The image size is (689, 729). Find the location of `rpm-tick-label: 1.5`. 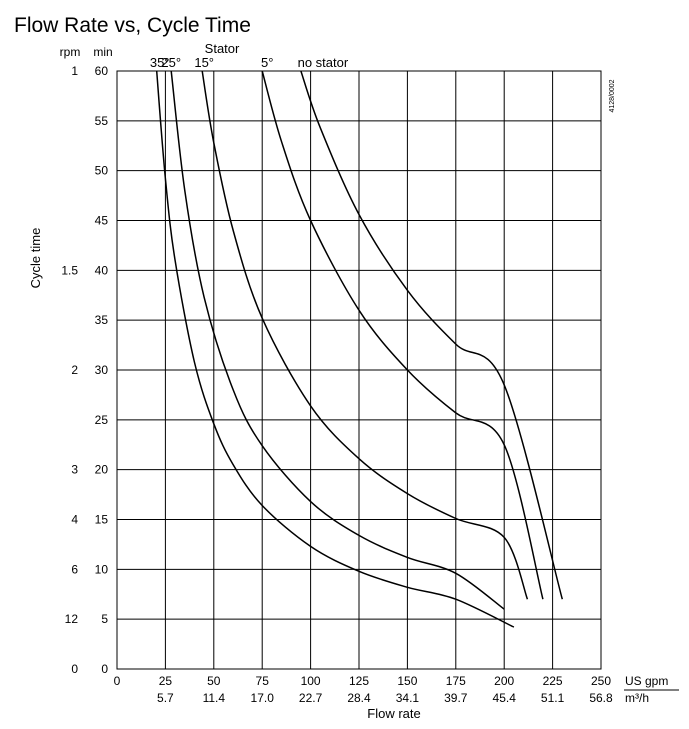

rpm-tick-label: 1.5 is located at coordinates (69, 270).